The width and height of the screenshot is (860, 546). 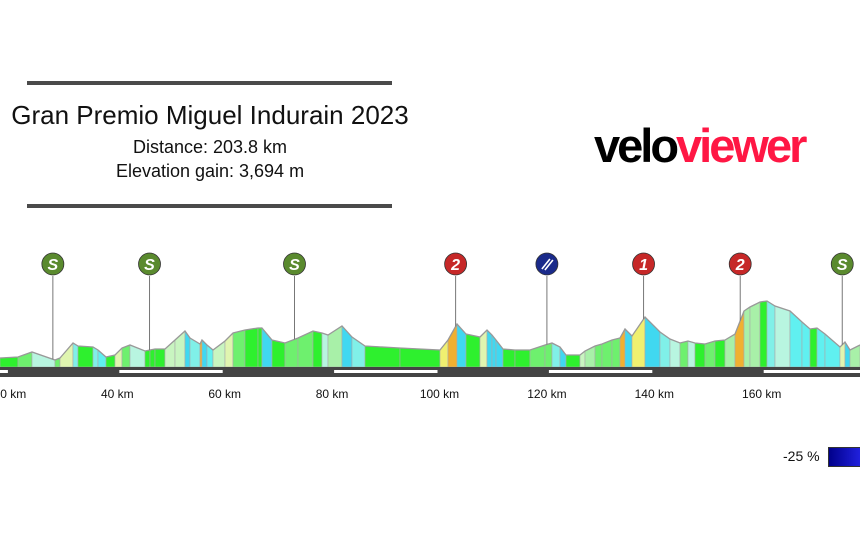 I want to click on x-tick-label: 40 km, so click(x=117, y=394).